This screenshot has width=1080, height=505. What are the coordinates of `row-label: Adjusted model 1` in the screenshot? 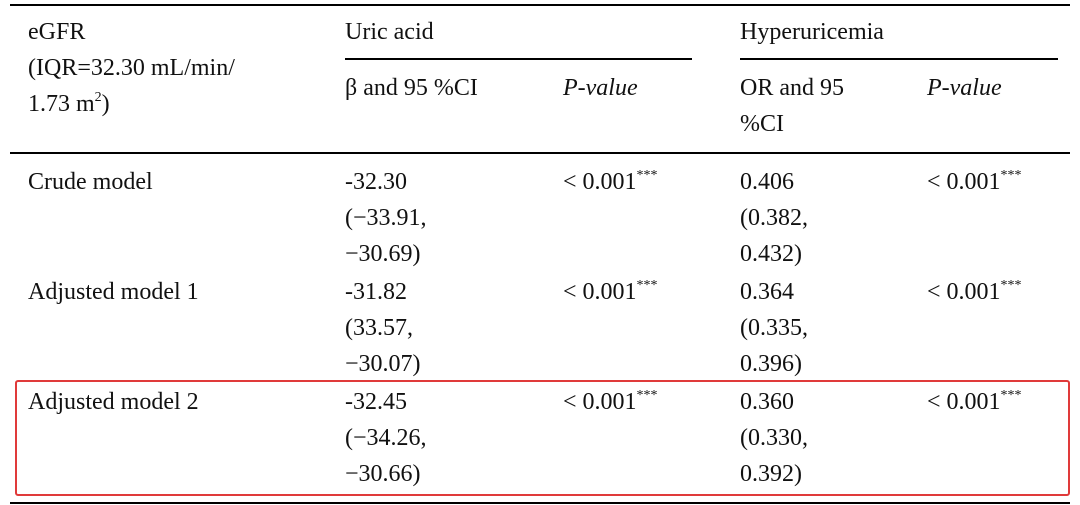 It's located at (113, 292).